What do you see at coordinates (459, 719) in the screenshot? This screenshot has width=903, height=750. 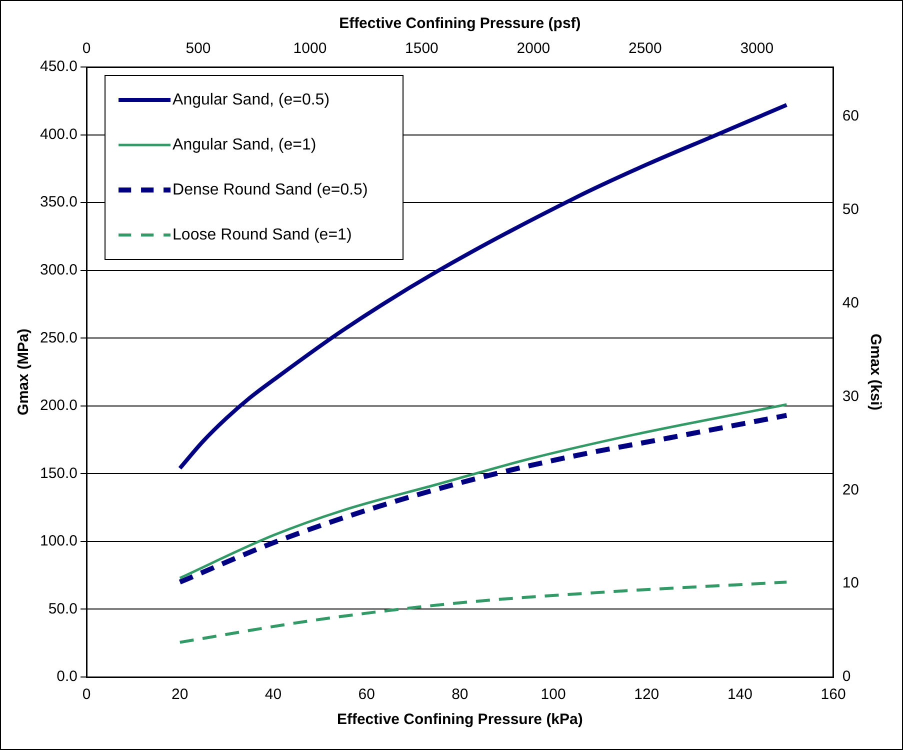 I see `x-axis-title: Effective Confining Pressure (kPa)` at bounding box center [459, 719].